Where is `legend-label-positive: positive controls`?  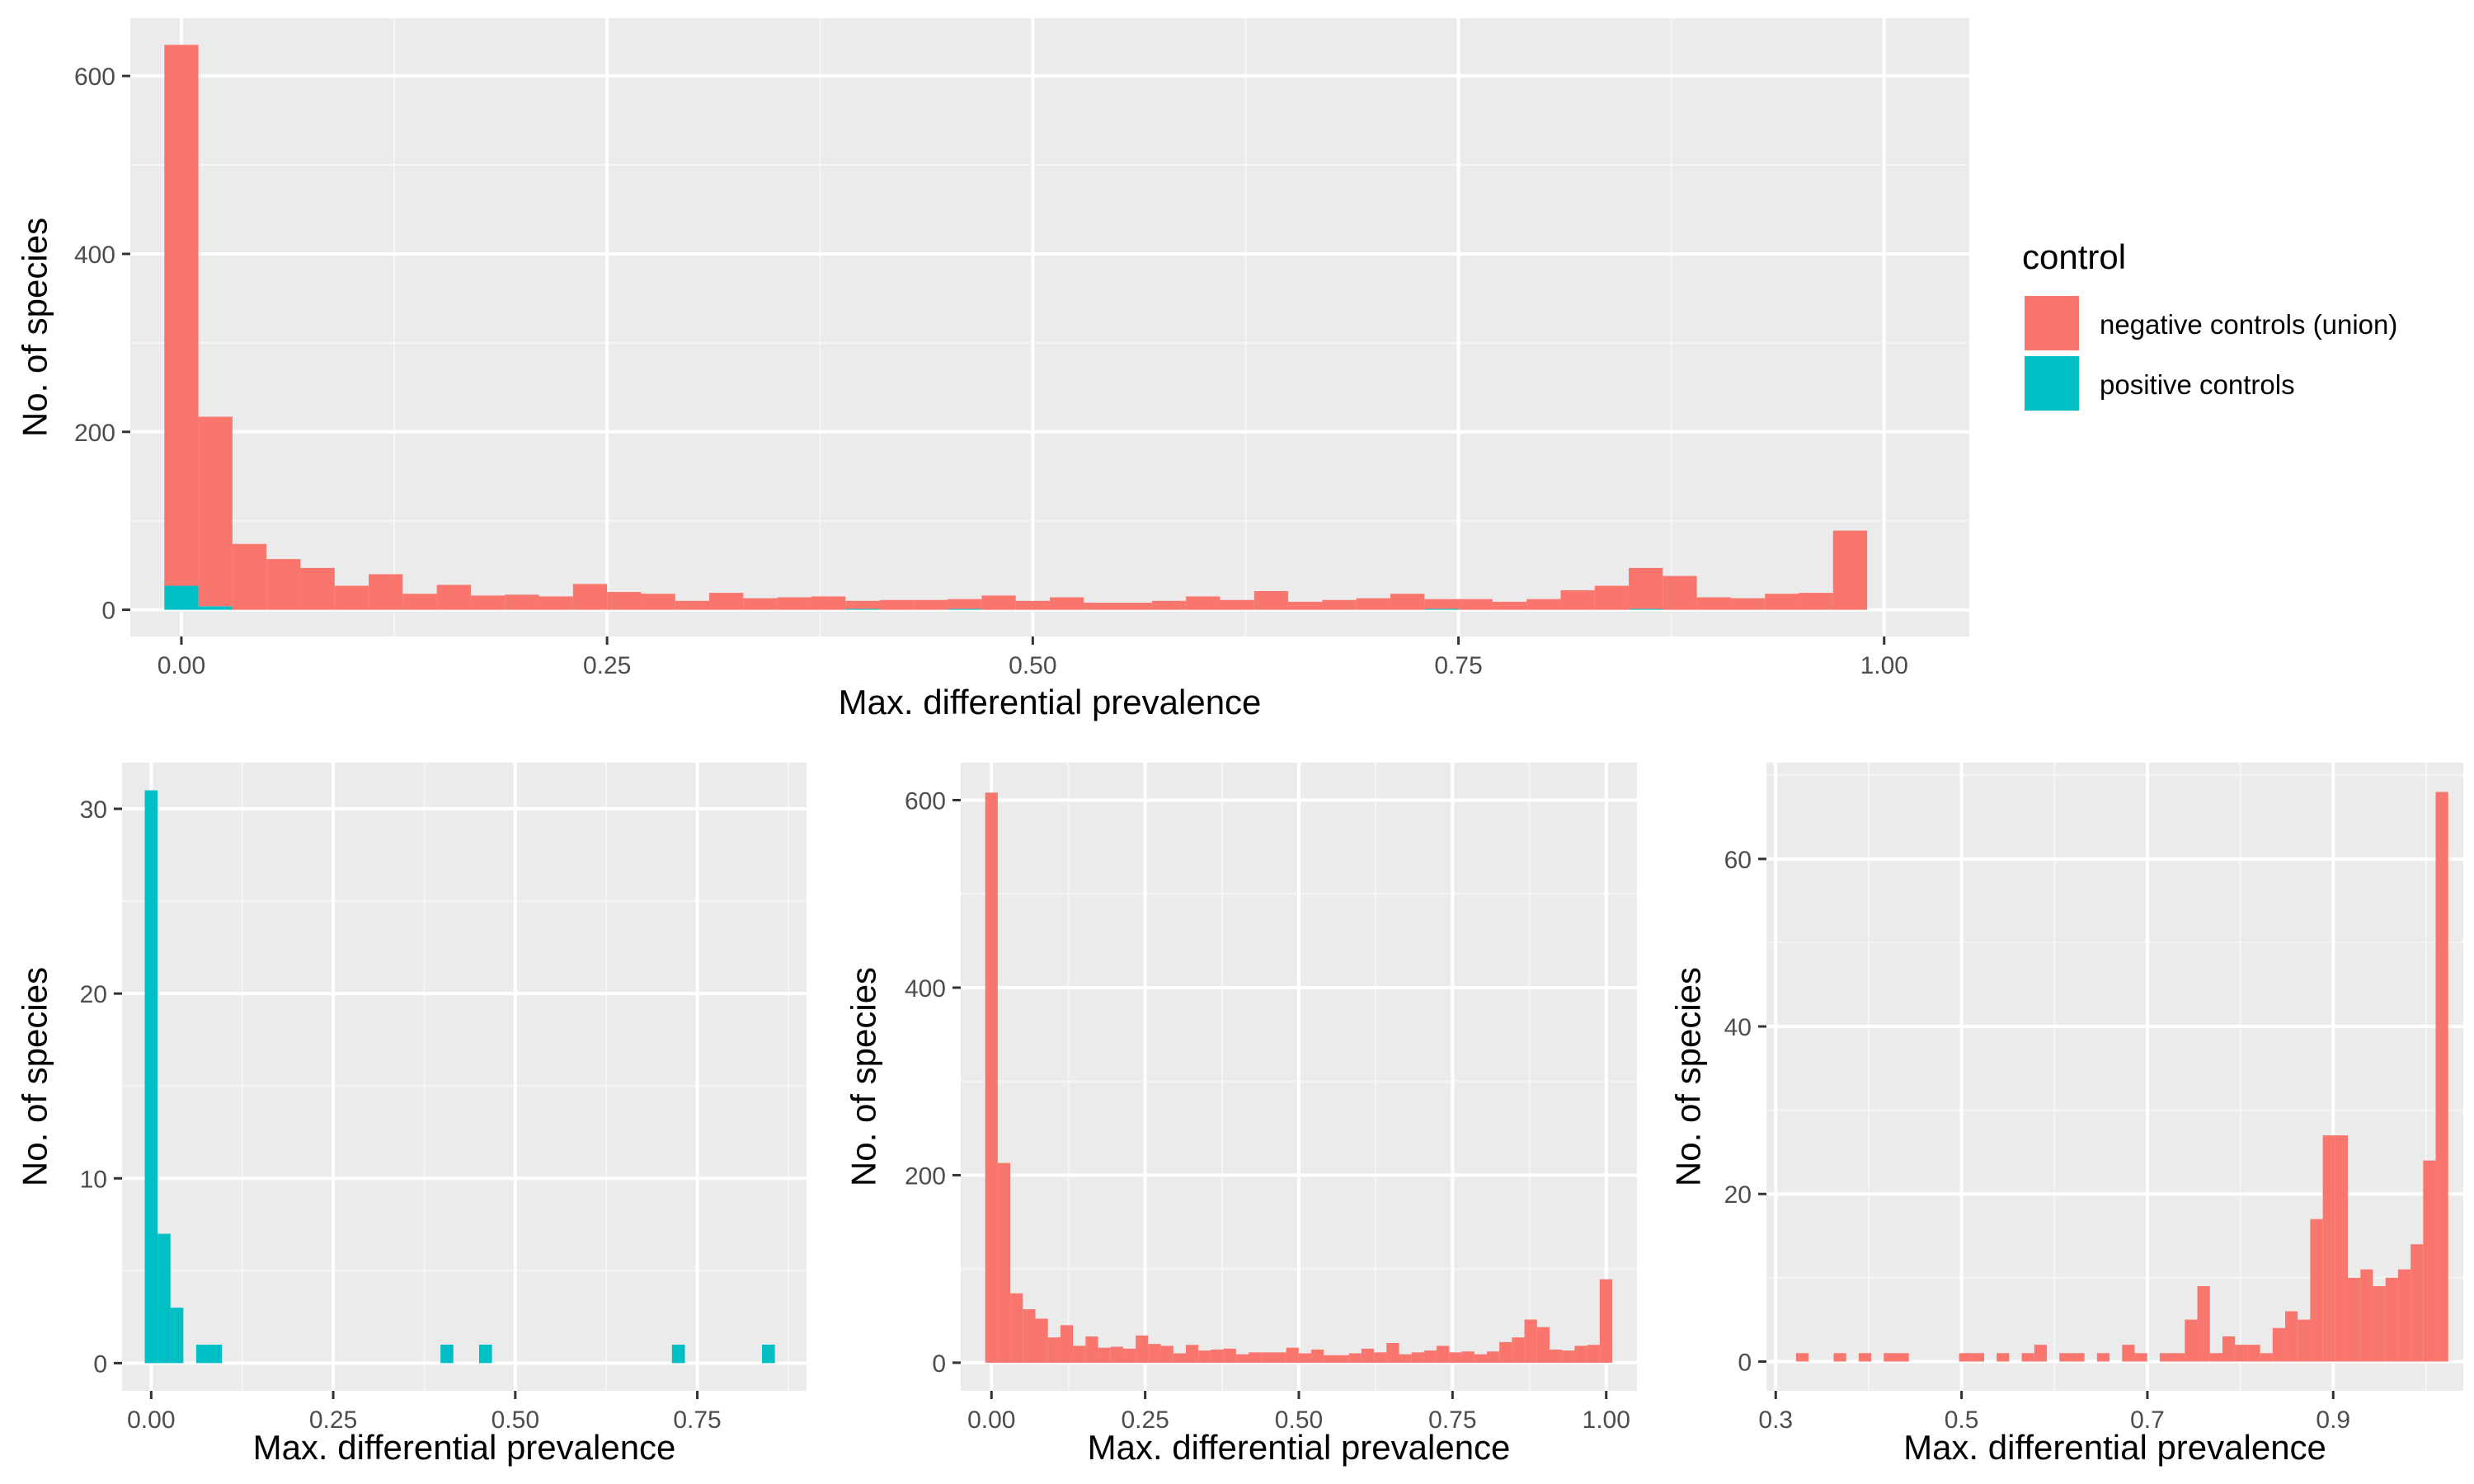 legend-label-positive: positive controls is located at coordinates (2197, 384).